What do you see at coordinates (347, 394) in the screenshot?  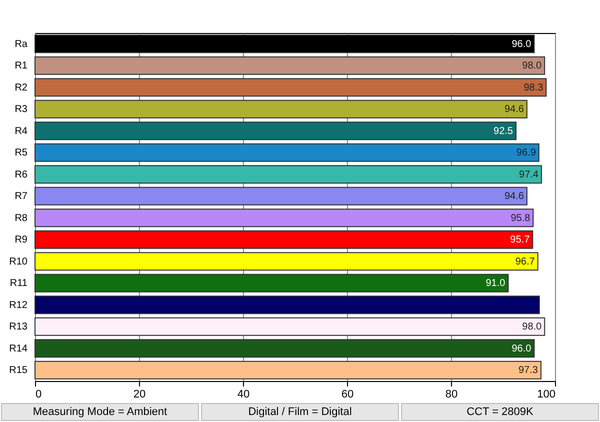 I see `x-tick-label: 60` at bounding box center [347, 394].